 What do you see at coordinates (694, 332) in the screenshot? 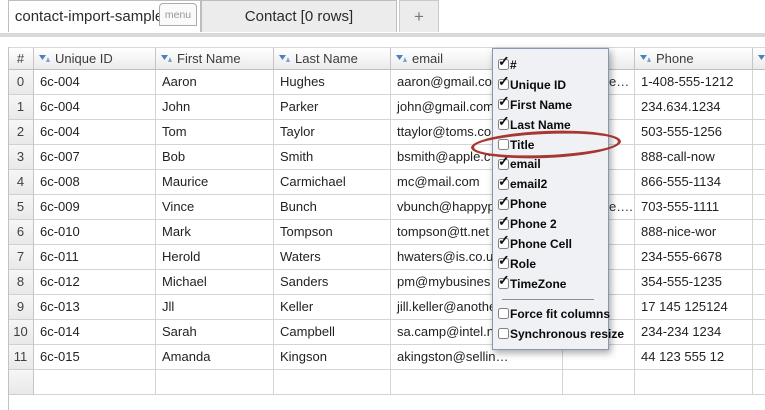
I see `cell-phone: 234-234 1234` at bounding box center [694, 332].